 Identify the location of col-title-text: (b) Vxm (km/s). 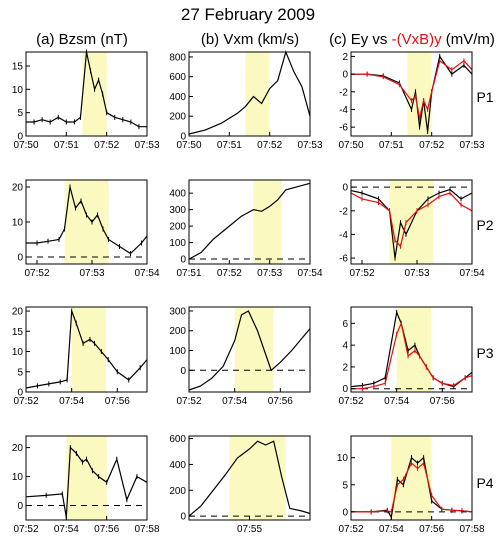
(250, 39).